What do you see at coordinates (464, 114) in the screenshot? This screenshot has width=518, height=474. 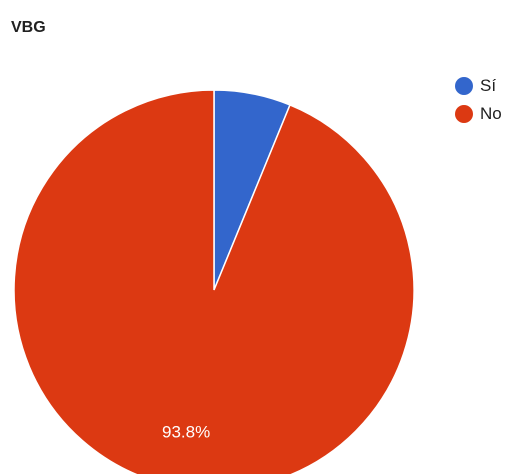 I see `legend-swatch-no` at bounding box center [464, 114].